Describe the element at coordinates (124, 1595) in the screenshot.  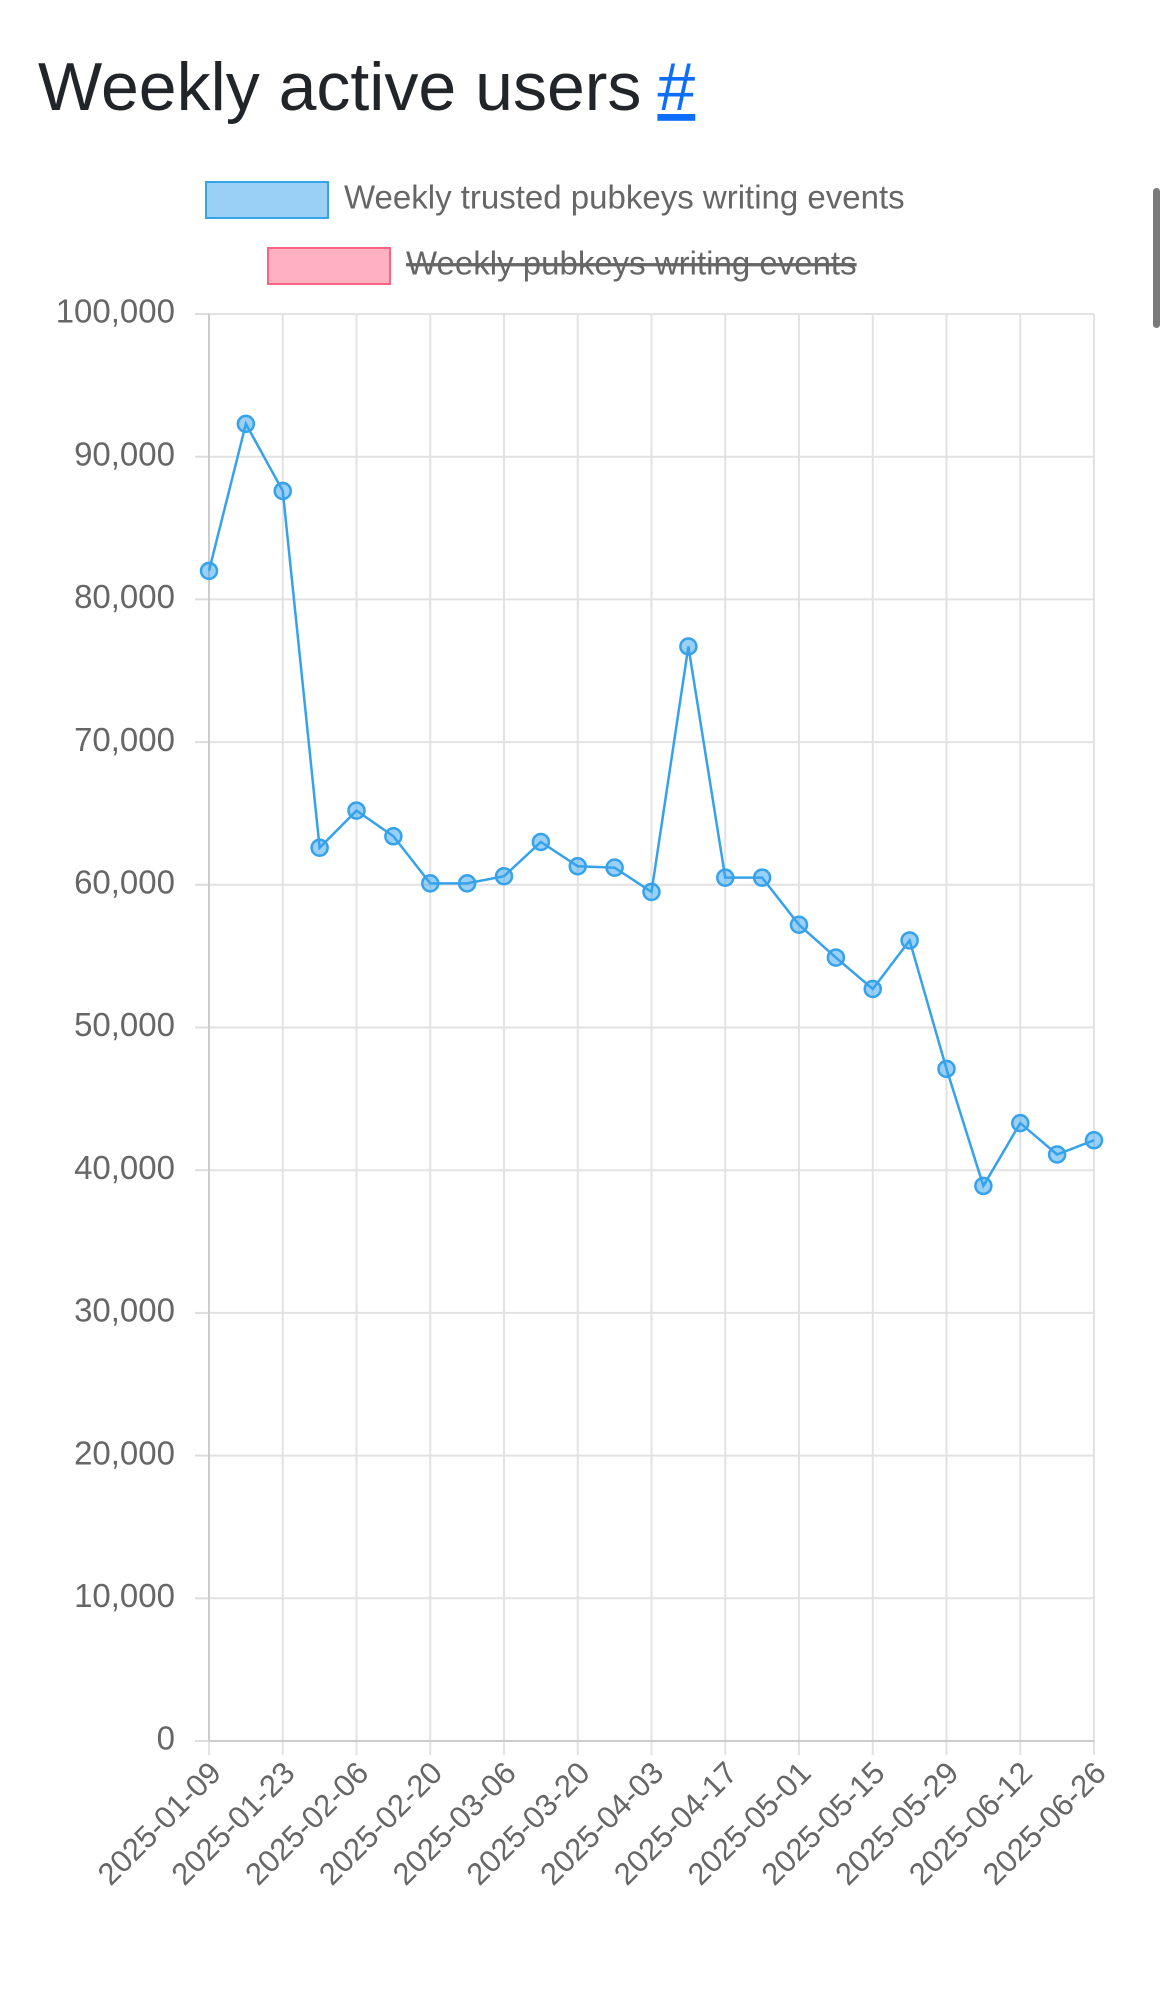
I see `y-tick-label: 10,000` at that location.